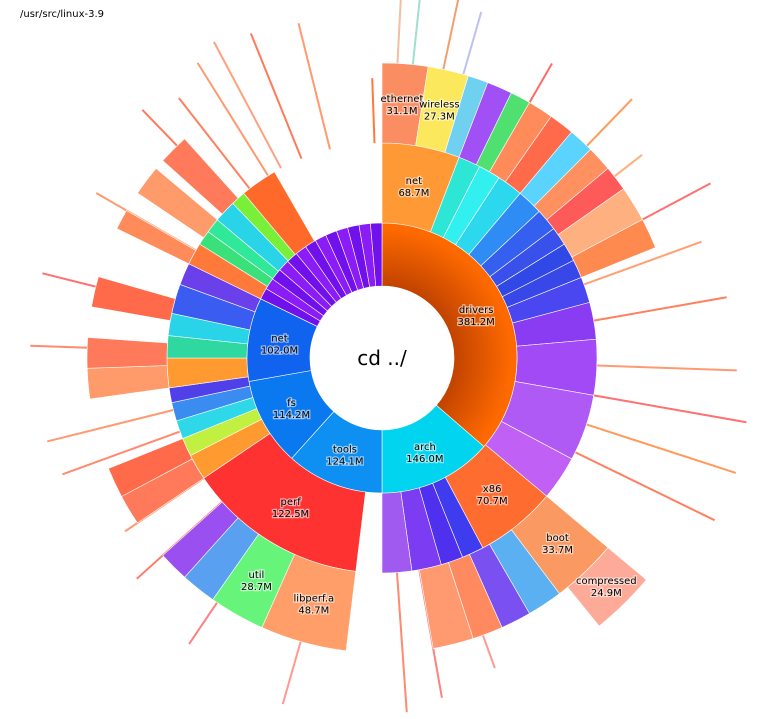 The image size is (764, 719). What do you see at coordinates (557, 538) in the screenshot?
I see `segment-name-label: boot` at bounding box center [557, 538].